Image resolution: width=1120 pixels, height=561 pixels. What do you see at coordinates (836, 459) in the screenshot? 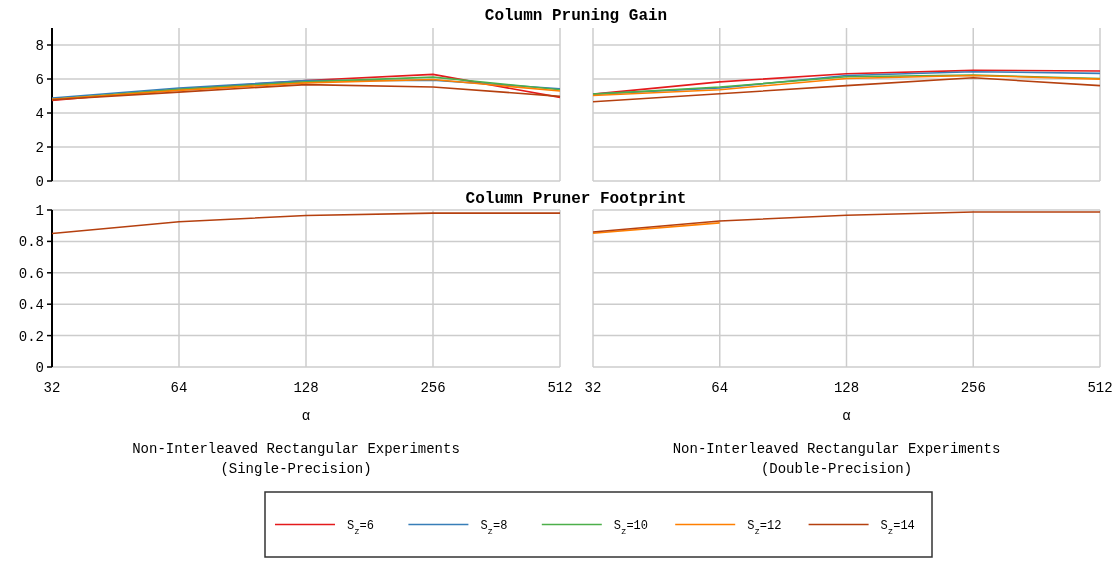
I see `text: Non-Interleaved Rectangular Experiments (Double-Precision)` at bounding box center [836, 459].